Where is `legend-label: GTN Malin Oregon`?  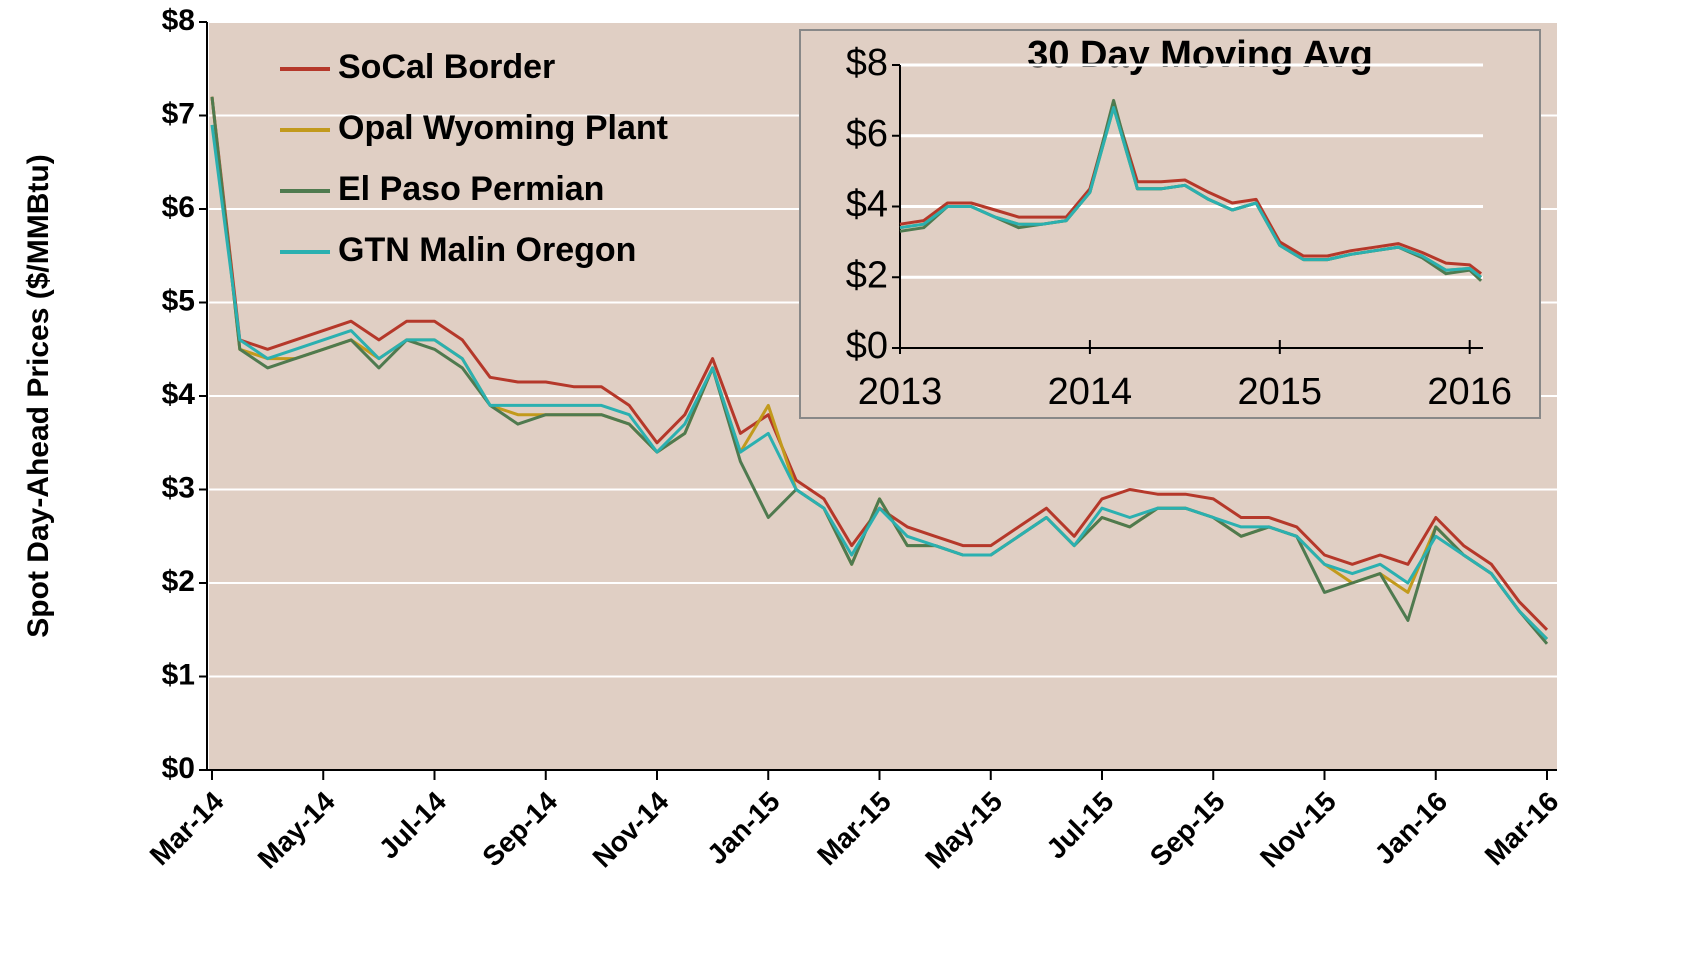 legend-label: GTN Malin Oregon is located at coordinates (487, 250).